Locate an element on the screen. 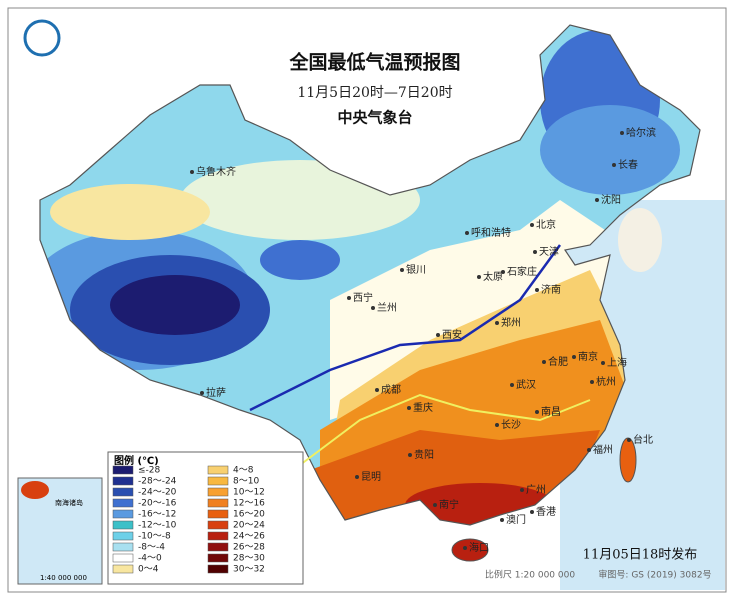 Image resolution: width=734 pixels, height=600 pixels. legend-label: 4～8 is located at coordinates (243, 471).